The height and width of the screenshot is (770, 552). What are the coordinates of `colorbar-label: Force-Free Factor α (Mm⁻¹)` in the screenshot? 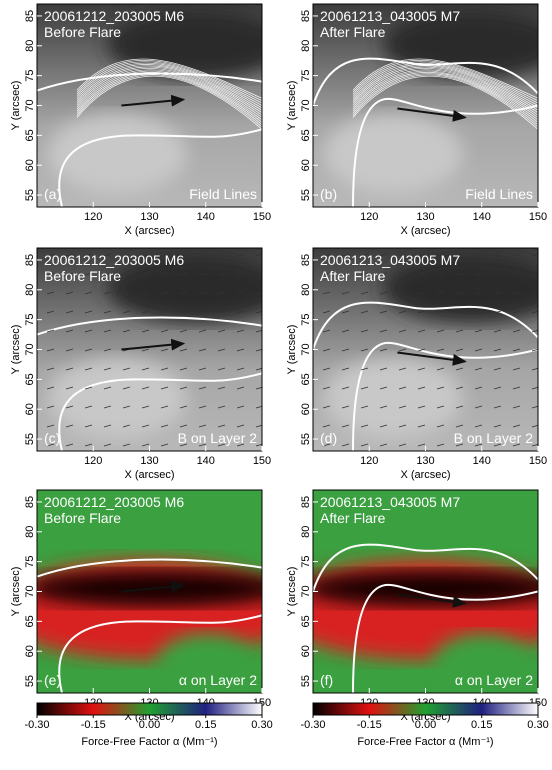 It's located at (149, 742).